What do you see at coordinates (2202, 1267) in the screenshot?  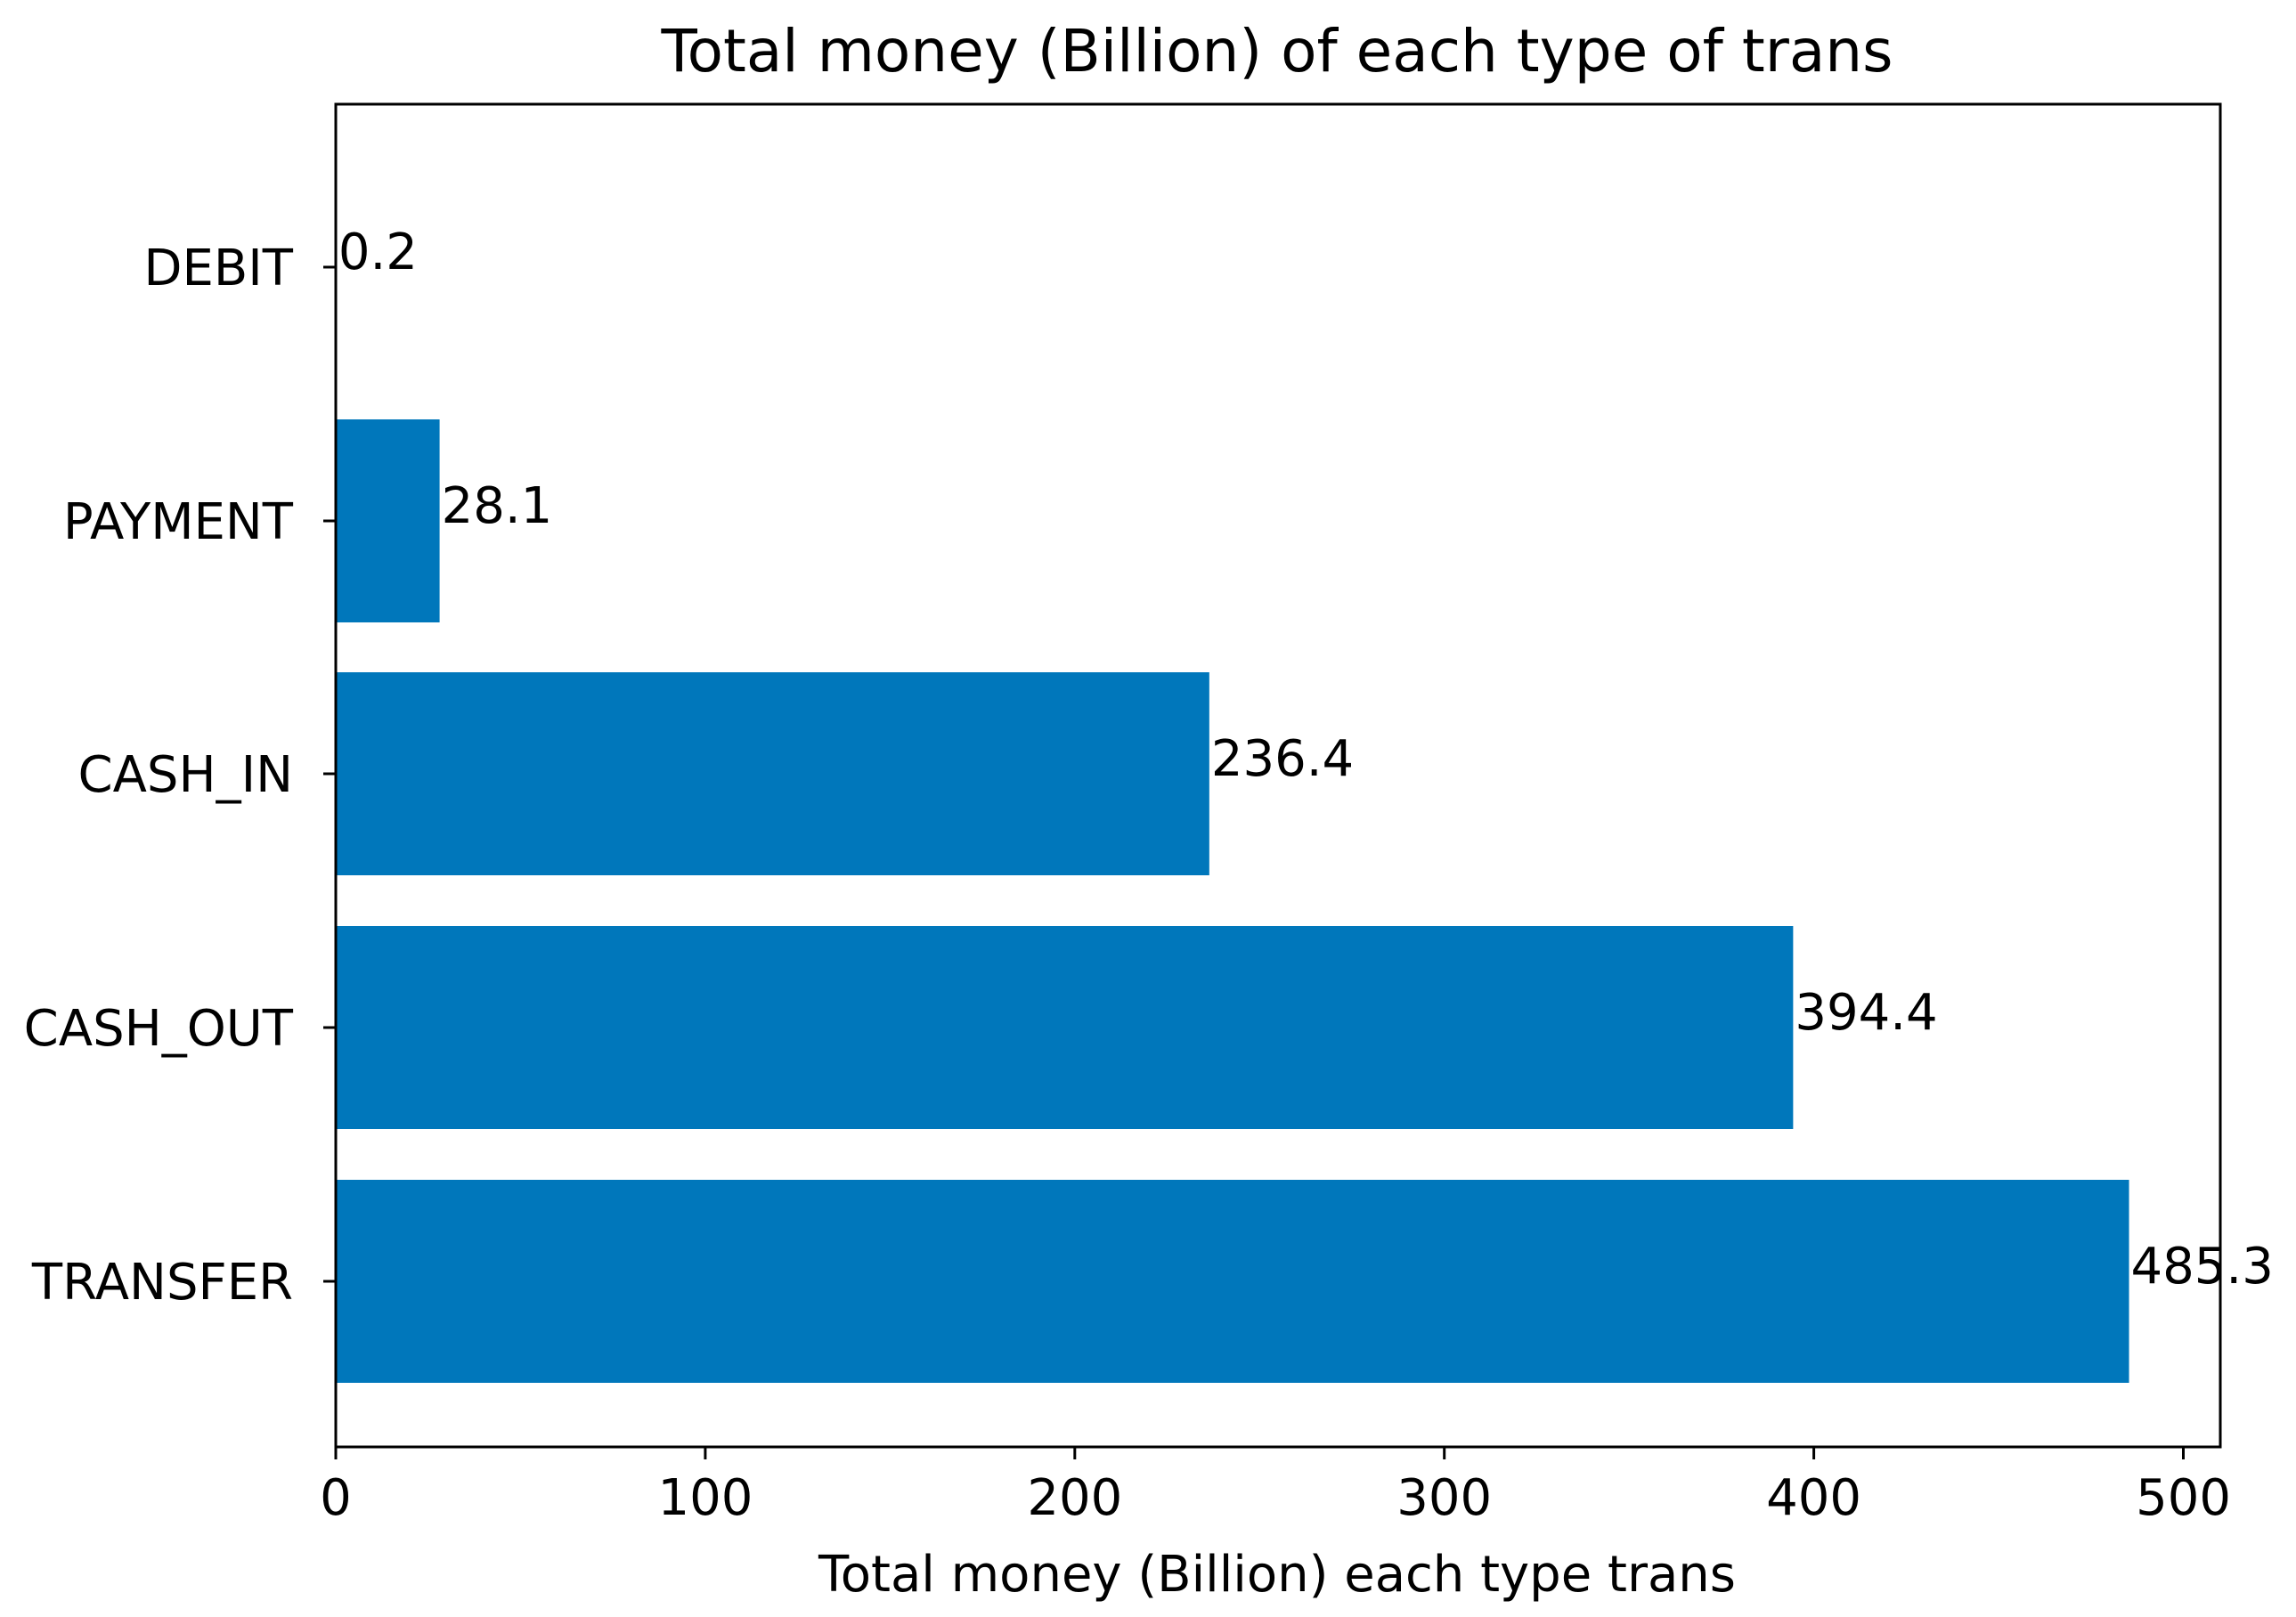 I see `data-label-transfer: 485.3` at bounding box center [2202, 1267].